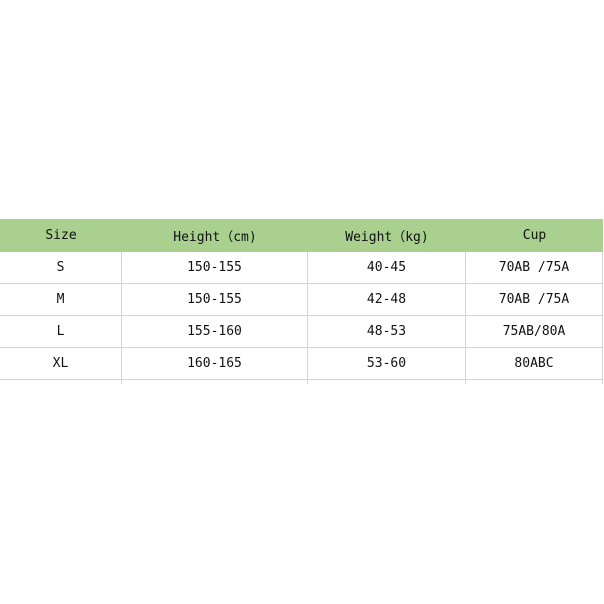 Image resolution: width=604 pixels, height=604 pixels. I want to click on header-cup: Cup, so click(534, 235).